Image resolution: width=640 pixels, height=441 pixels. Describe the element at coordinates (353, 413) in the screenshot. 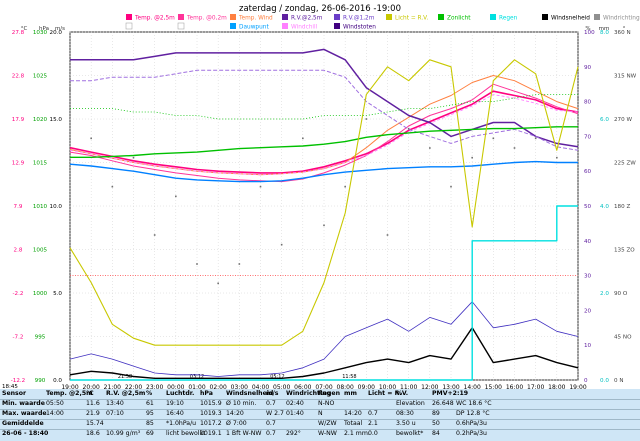

I see `table-cell: 14:20` at that location.